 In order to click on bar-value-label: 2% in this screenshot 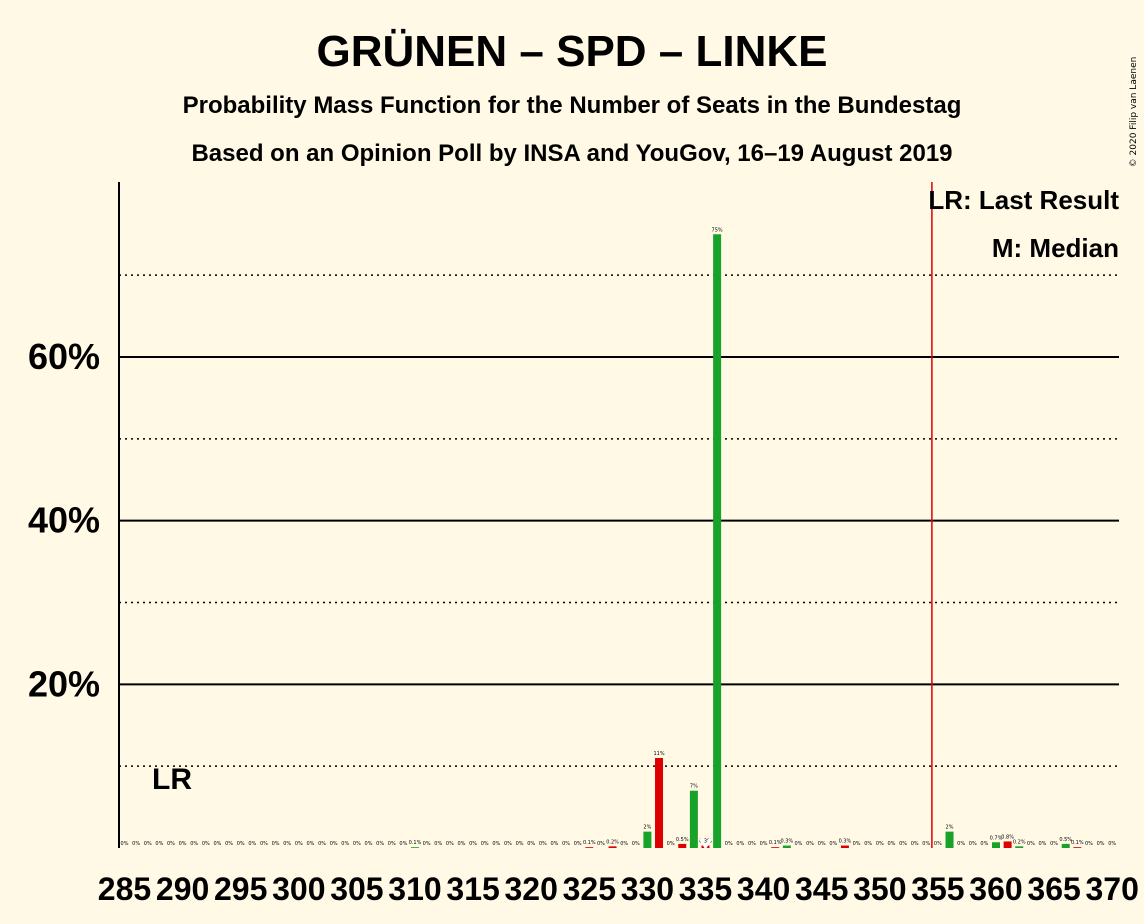, I will do `click(950, 828)`.